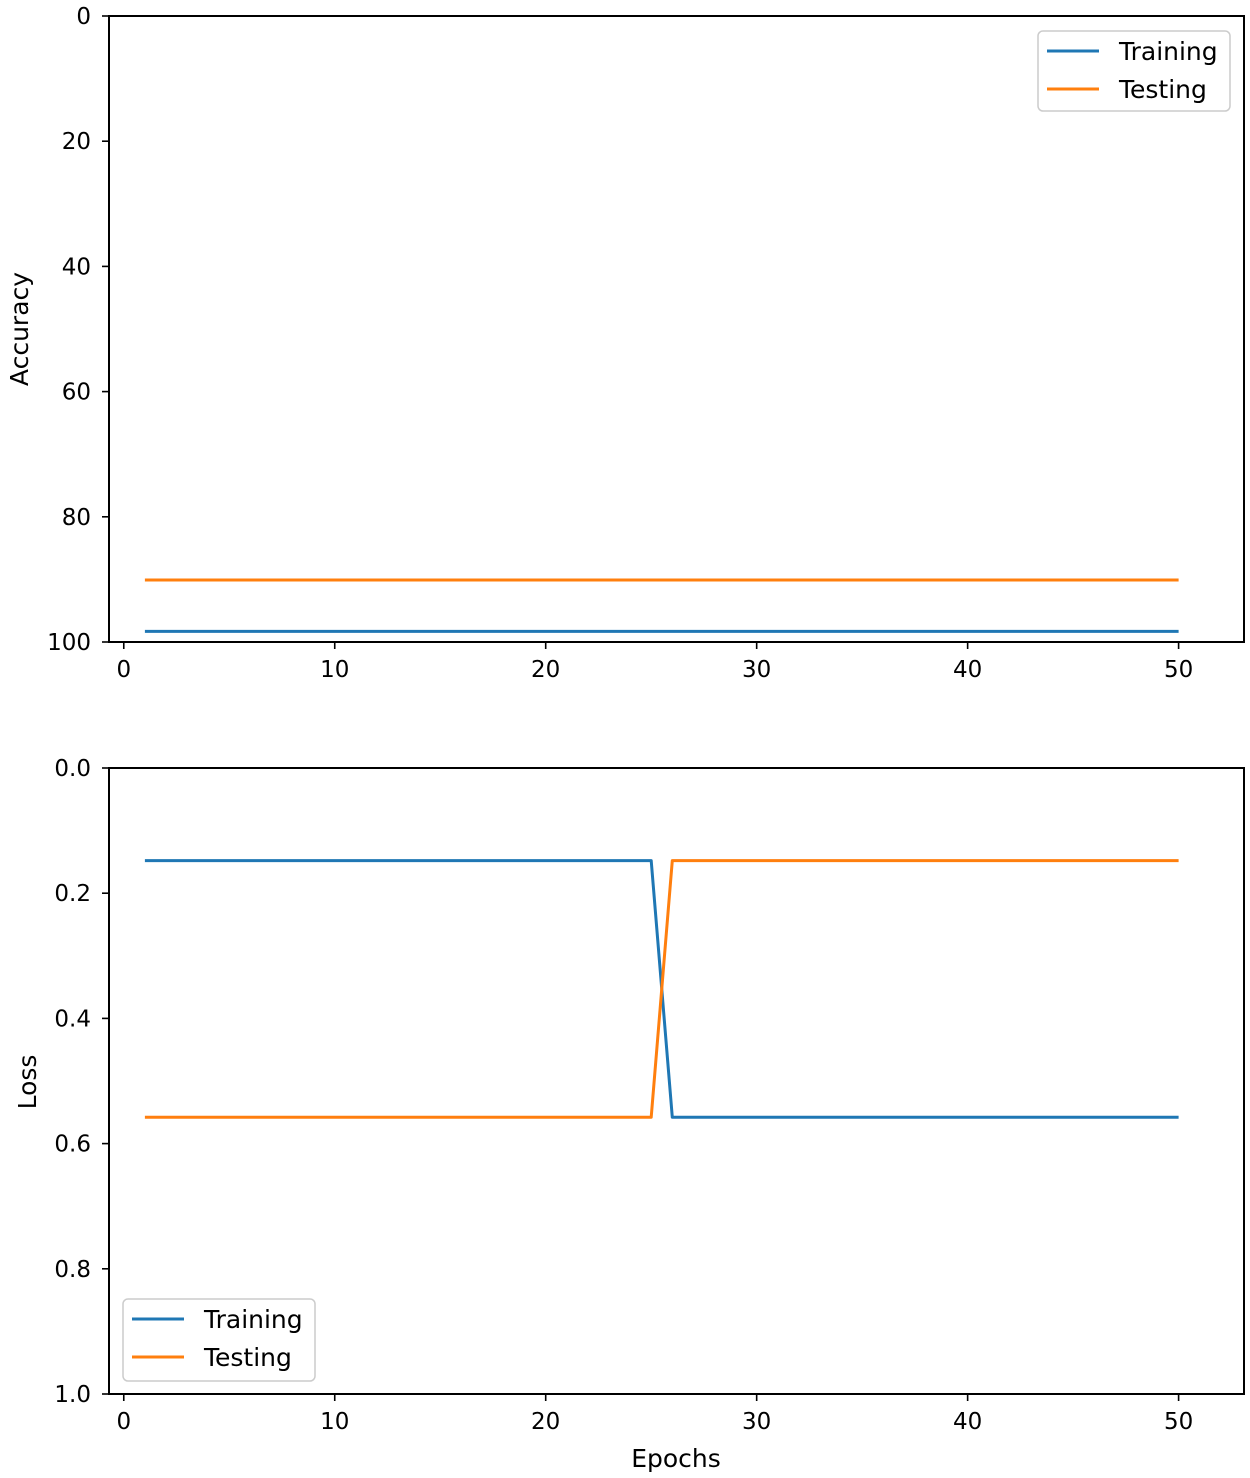 This screenshot has width=1250, height=1478. I want to click on loss-x-axis-label: Epochs, so click(676, 1458).